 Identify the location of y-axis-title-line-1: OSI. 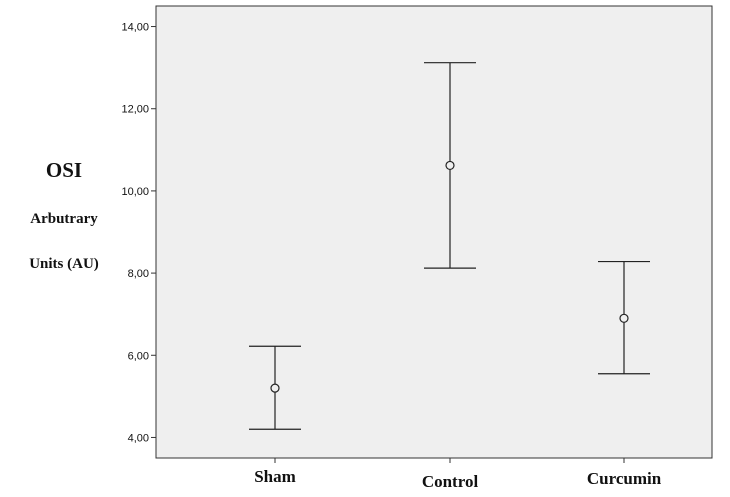
(64, 170).